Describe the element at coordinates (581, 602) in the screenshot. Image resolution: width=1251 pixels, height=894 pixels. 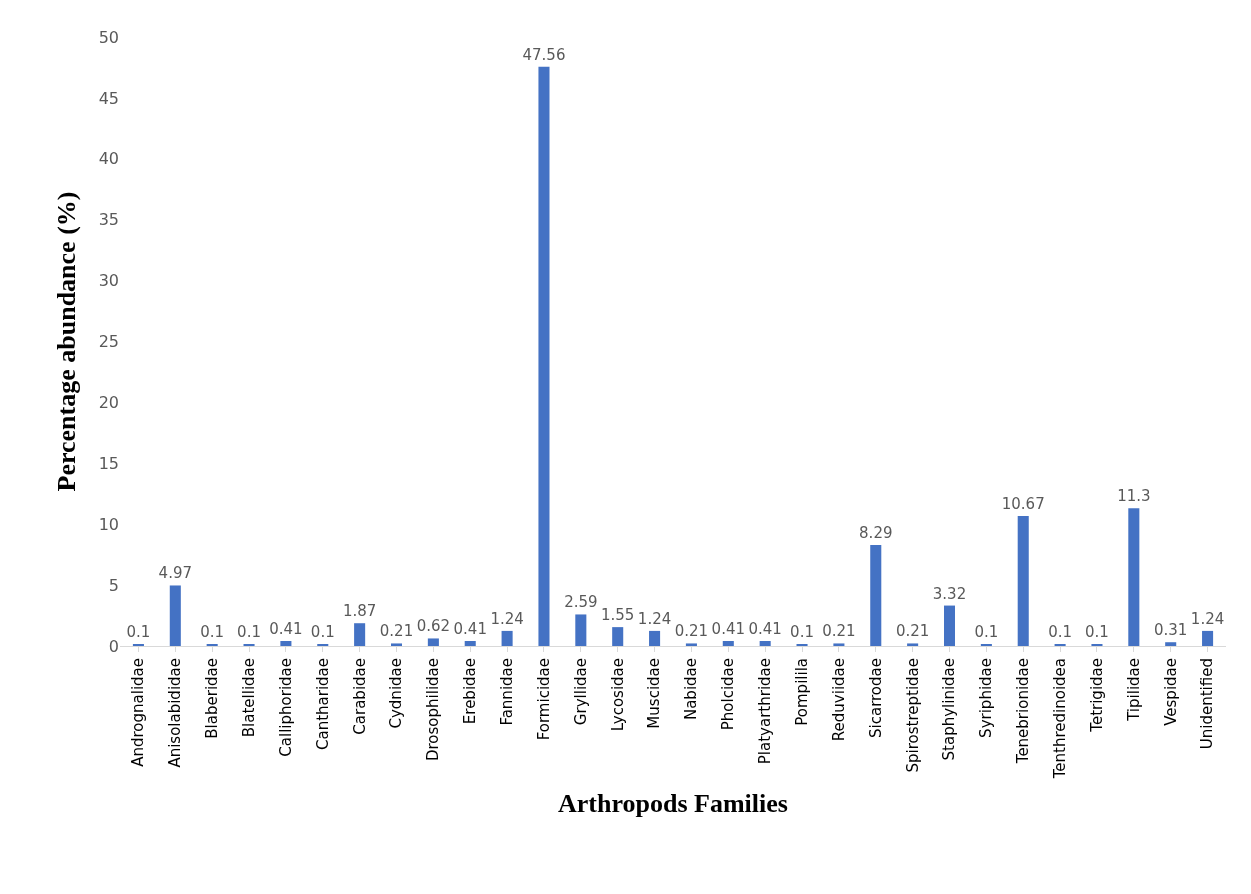
I see `data-label: 2.59` at that location.